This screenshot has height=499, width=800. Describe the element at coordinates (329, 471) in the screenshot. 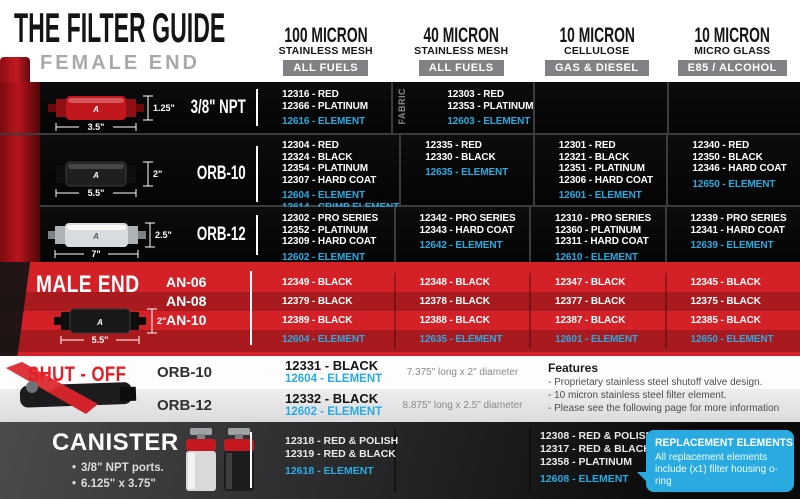

I see `element-part-number: 12618 - ELEMENT` at that location.